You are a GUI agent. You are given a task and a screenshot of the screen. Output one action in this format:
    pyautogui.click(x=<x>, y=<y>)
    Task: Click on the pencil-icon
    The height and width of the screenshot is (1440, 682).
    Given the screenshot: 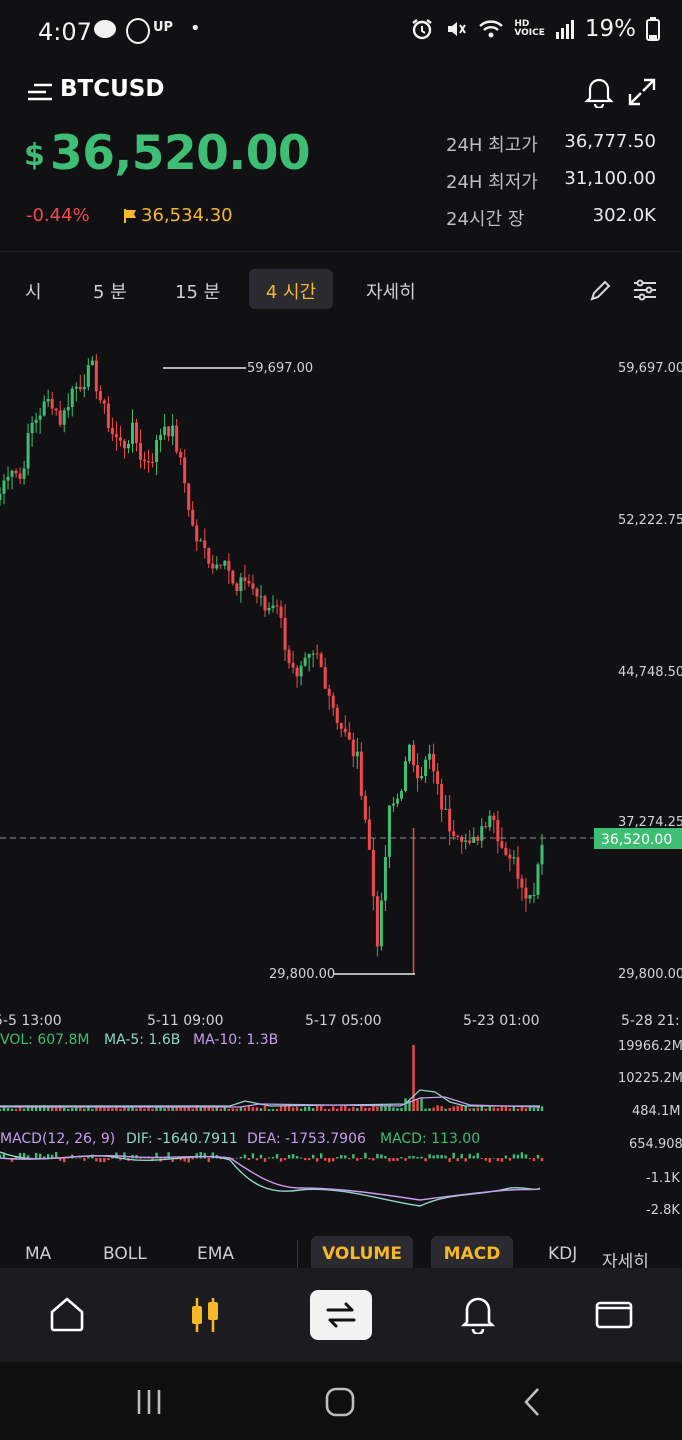 What is the action you would take?
    pyautogui.click(x=601, y=290)
    